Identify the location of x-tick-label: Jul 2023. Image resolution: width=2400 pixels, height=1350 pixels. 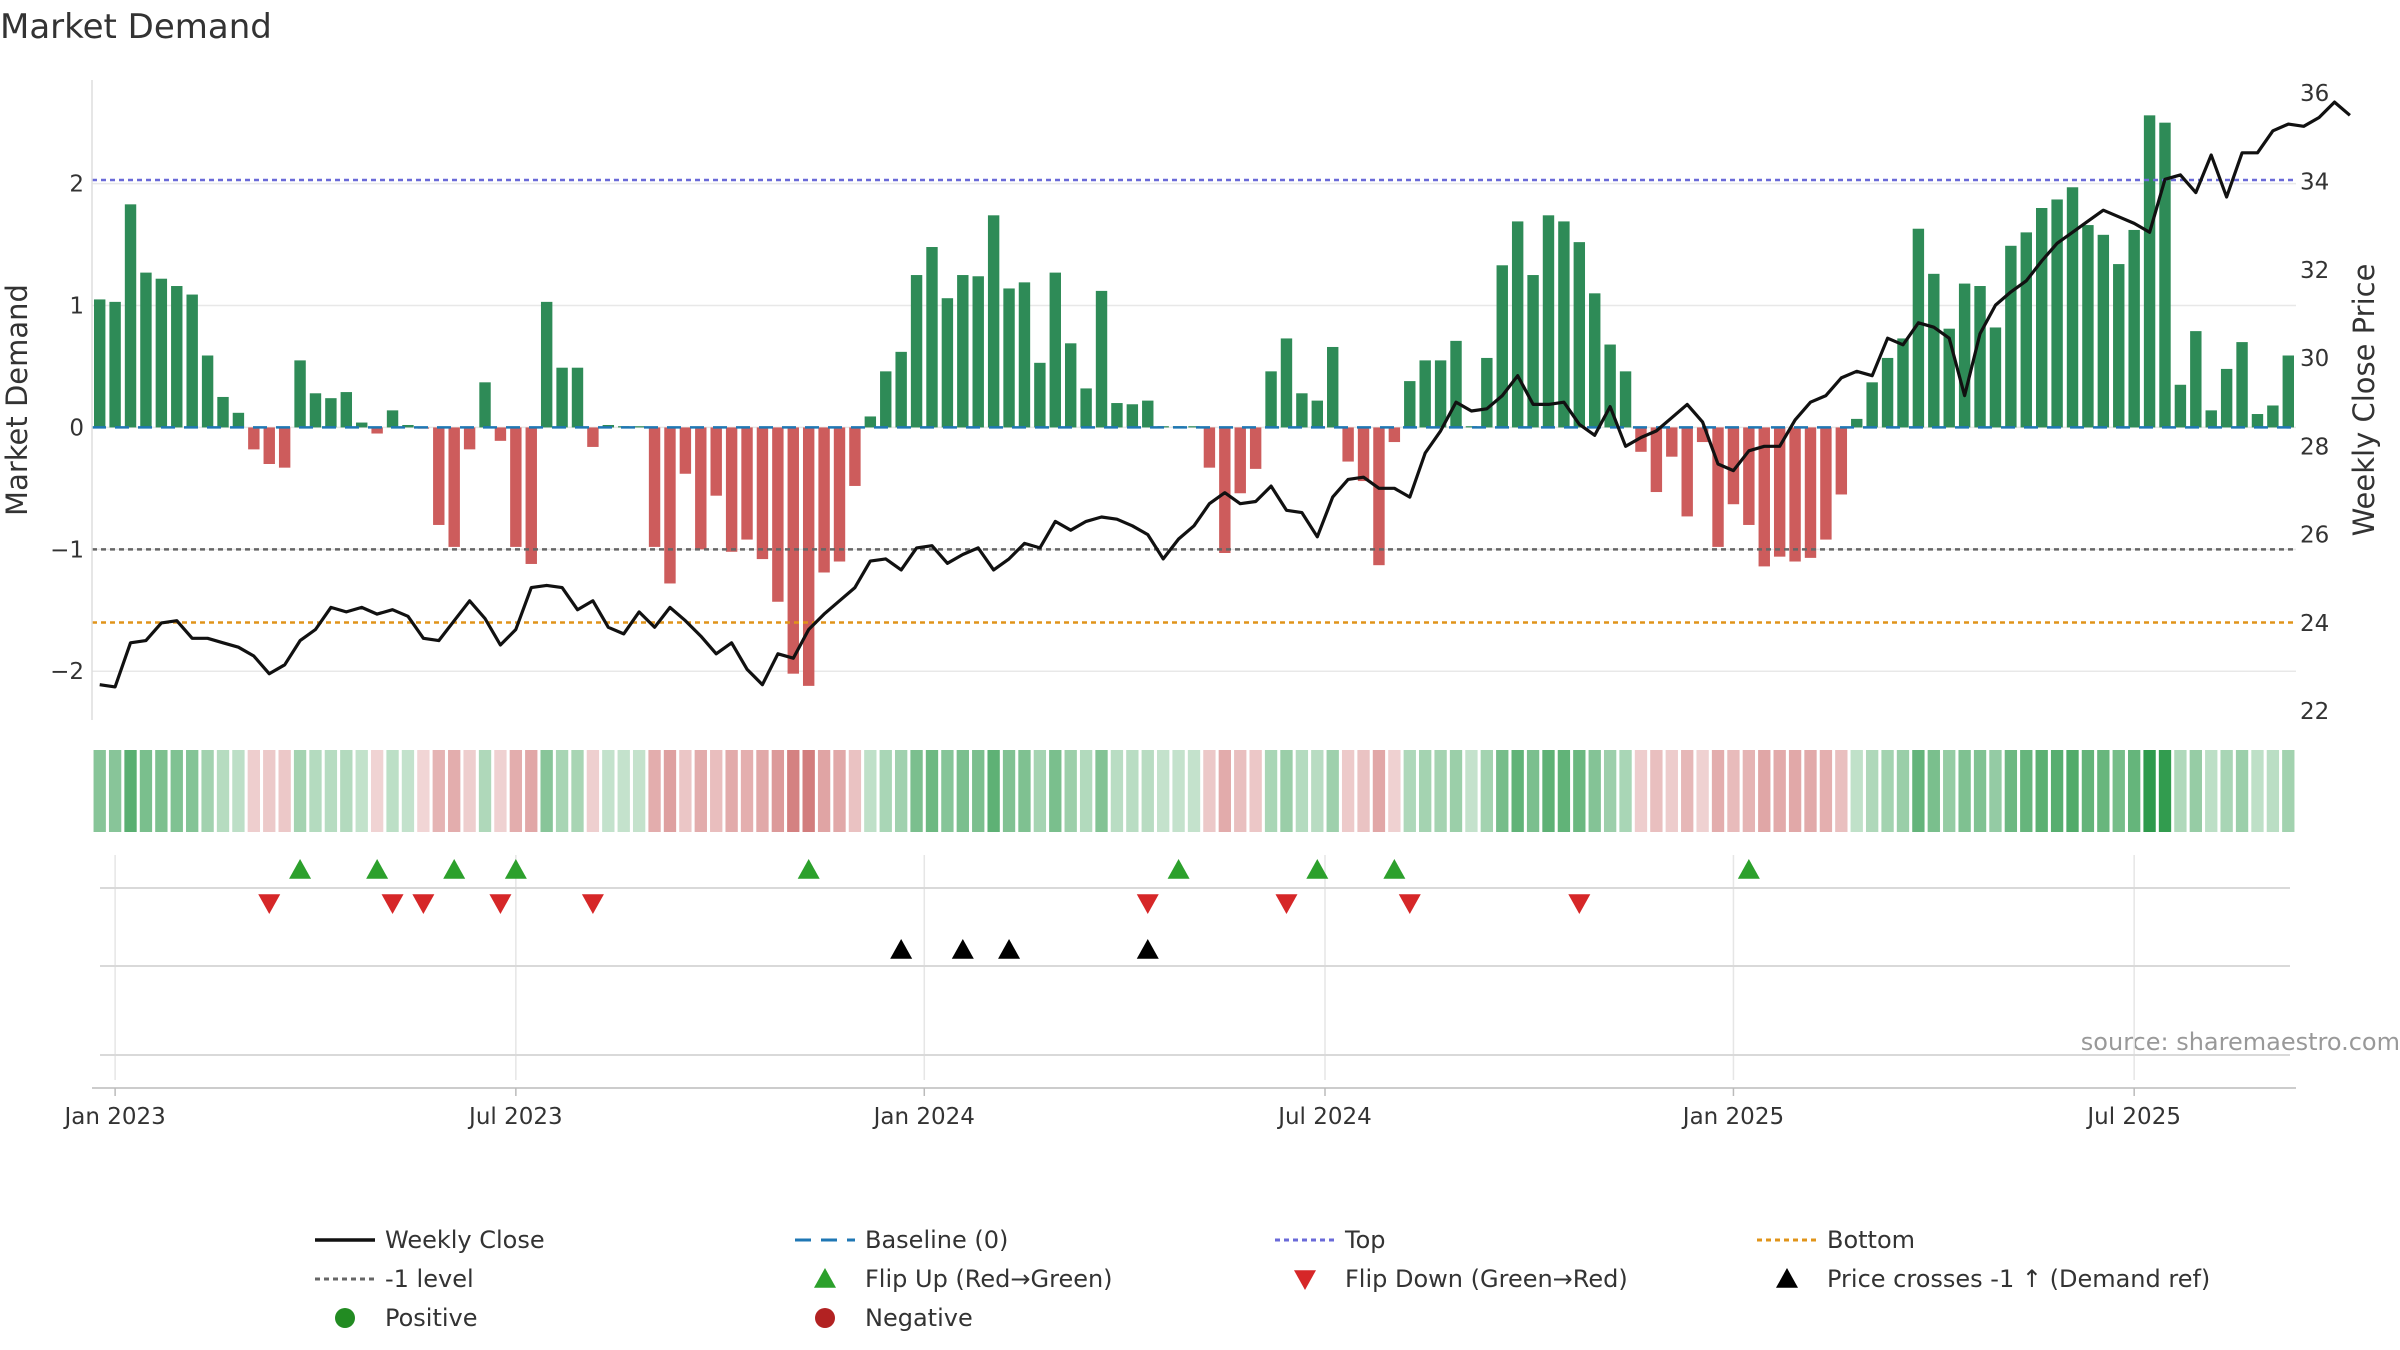
(515, 1117).